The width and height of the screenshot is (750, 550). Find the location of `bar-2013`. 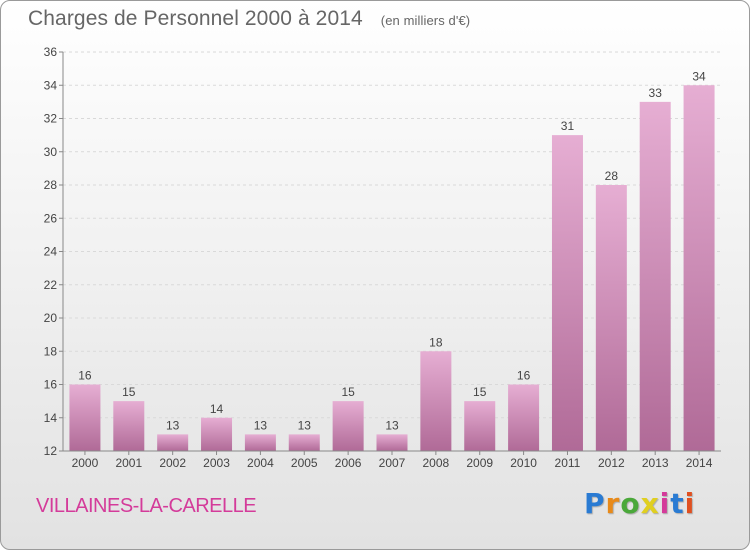

bar-2013 is located at coordinates (655, 276).